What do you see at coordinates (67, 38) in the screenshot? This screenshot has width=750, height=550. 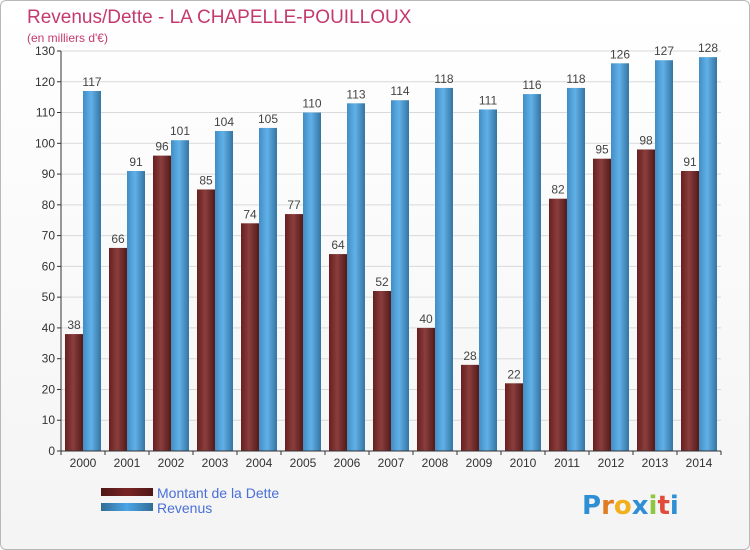 I see `chart-subtitle: (en milliers d'€)` at bounding box center [67, 38].